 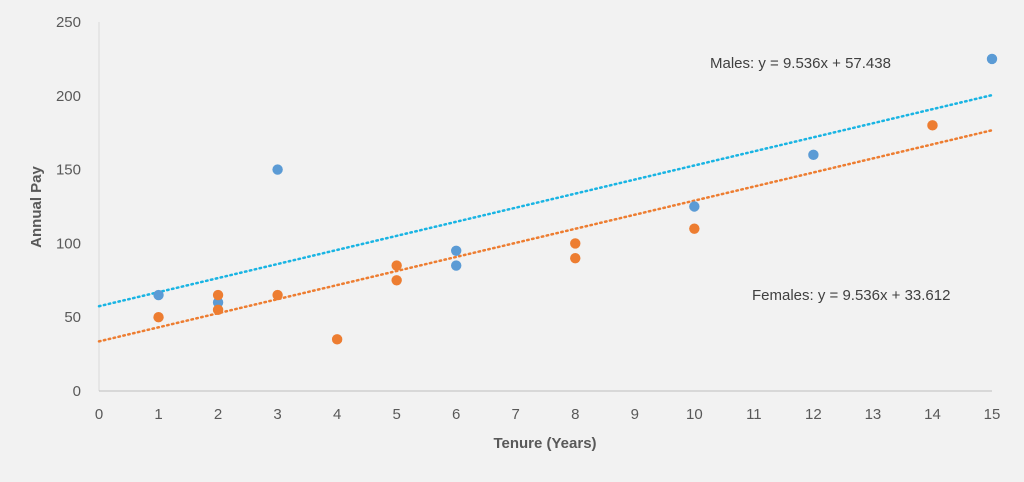 What do you see at coordinates (337, 414) in the screenshot?
I see `x-tick-label-4: 4` at bounding box center [337, 414].